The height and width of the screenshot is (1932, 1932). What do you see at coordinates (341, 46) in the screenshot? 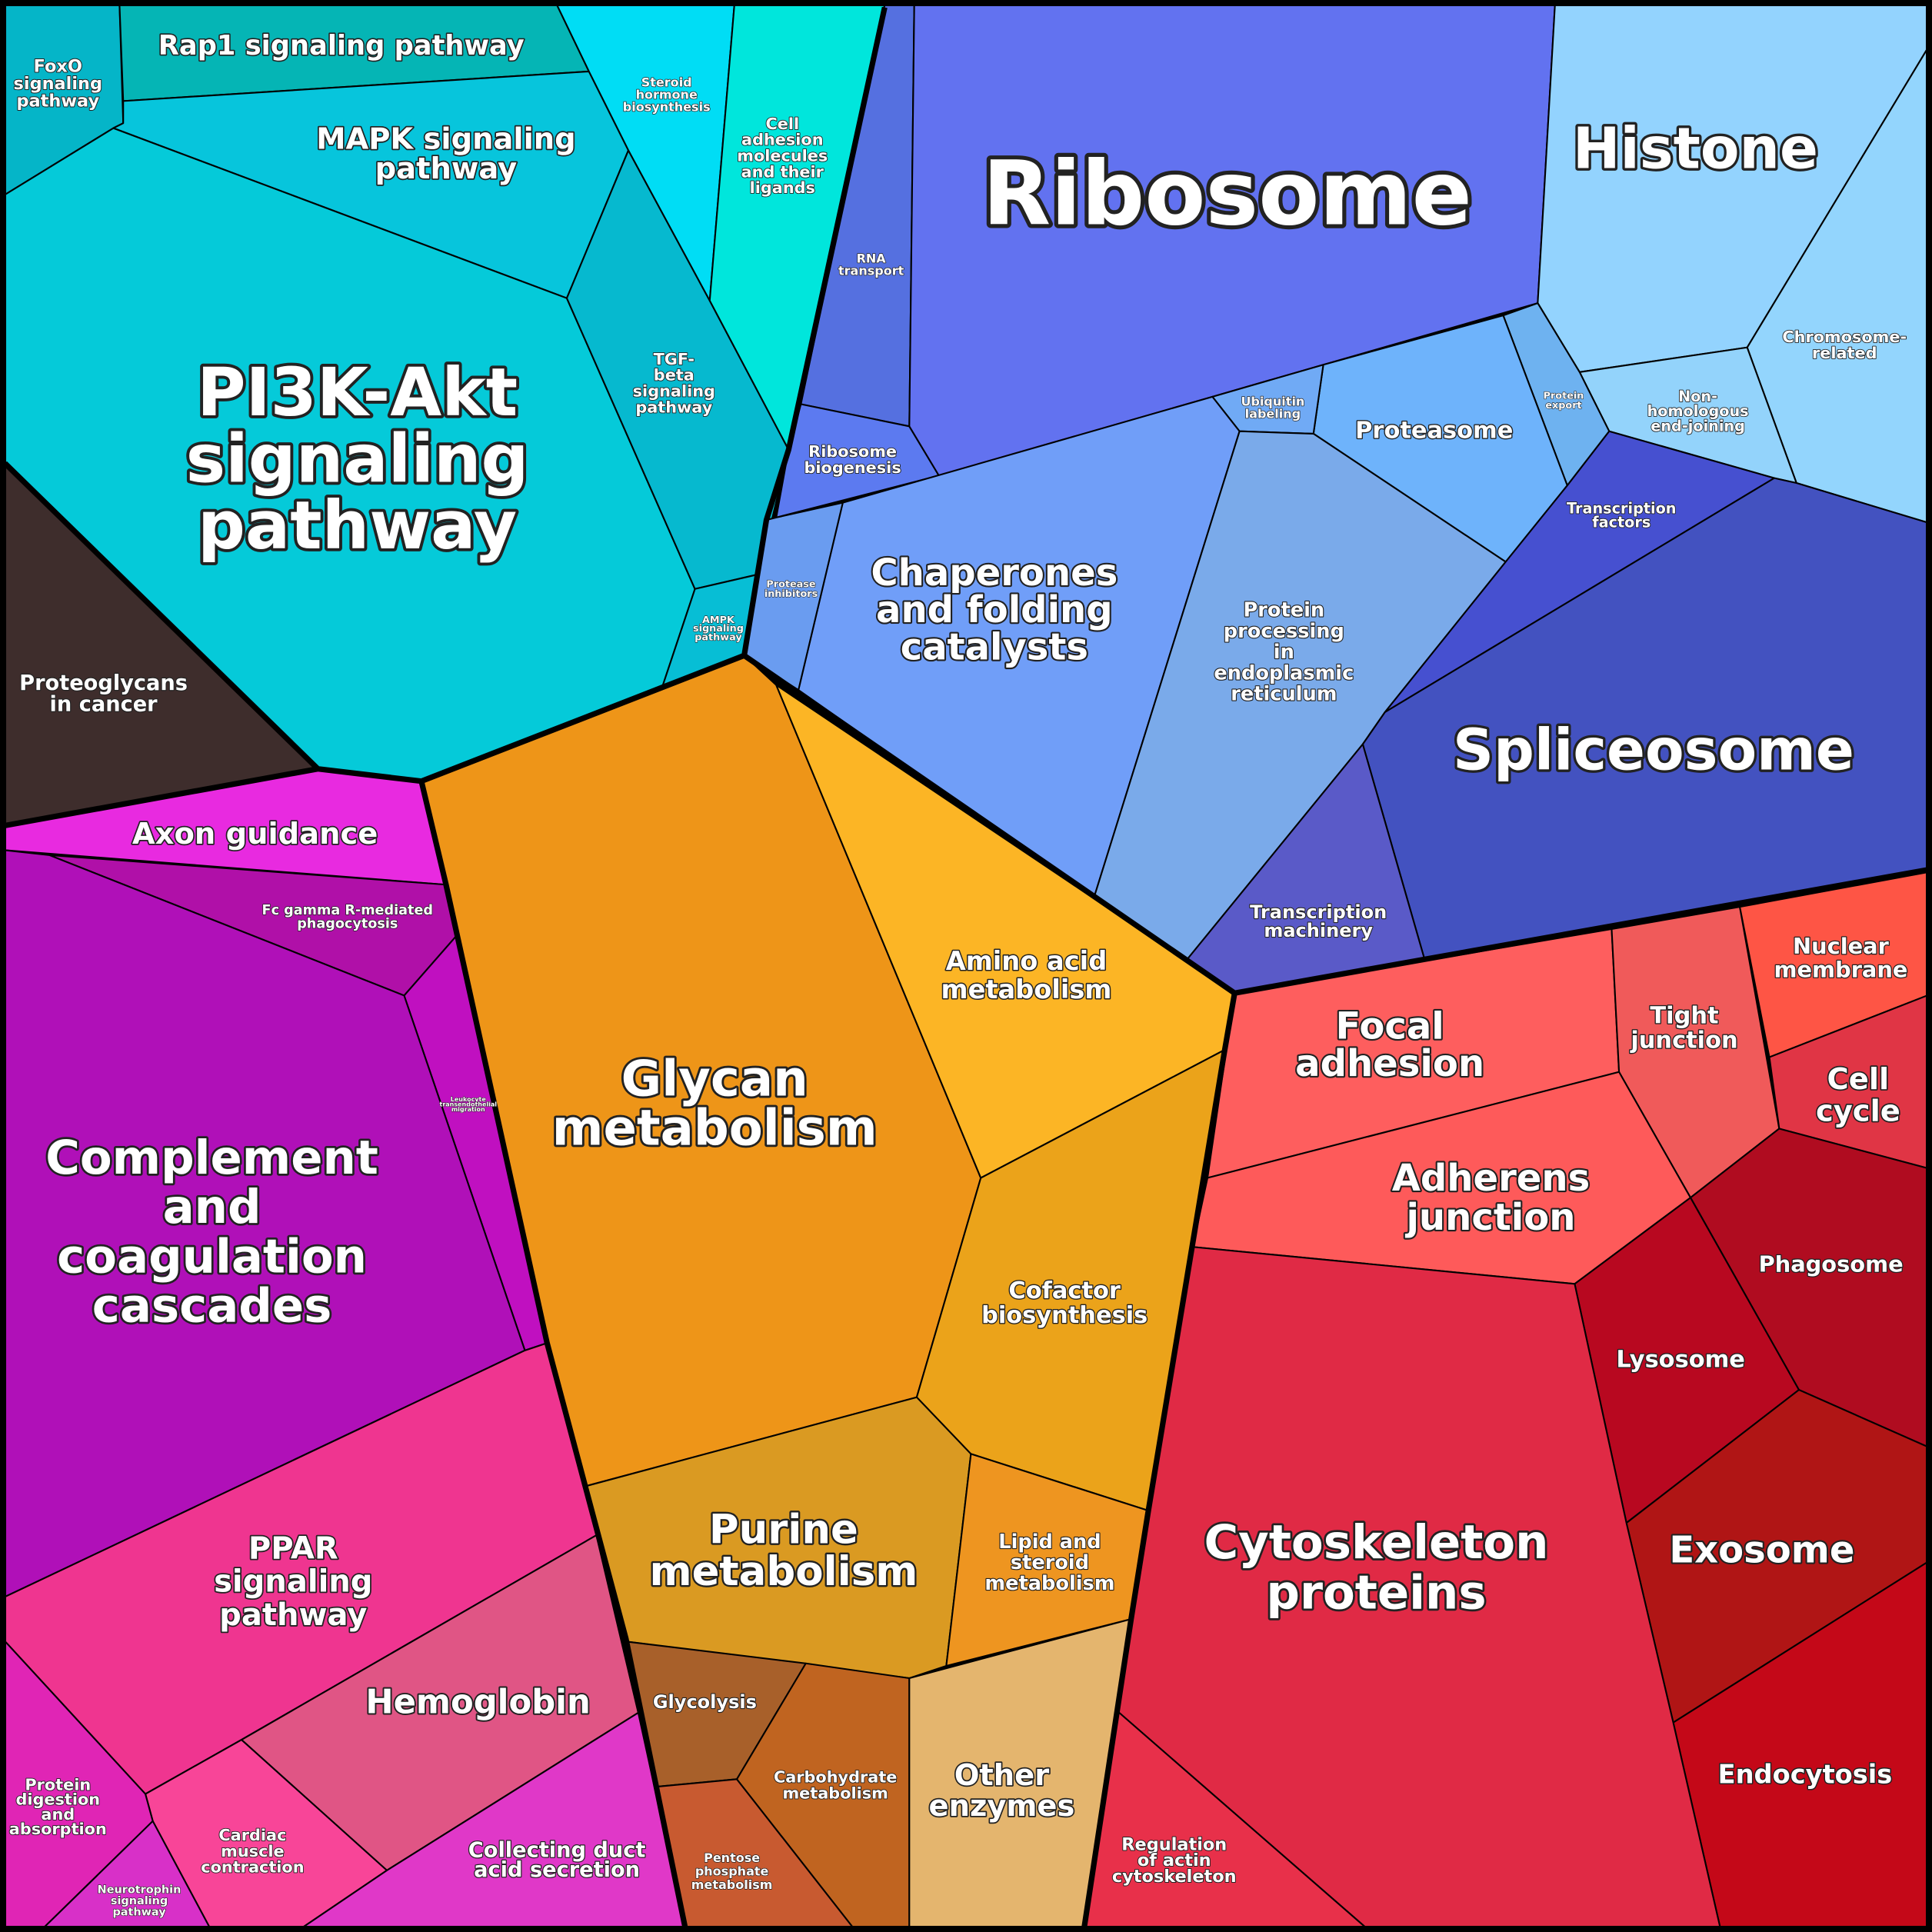
I see `cell-label: Rap1 signaling pathway` at bounding box center [341, 46].